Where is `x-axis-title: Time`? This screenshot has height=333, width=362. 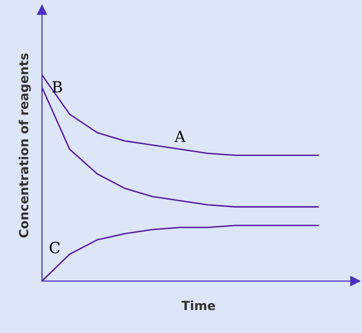
x-axis-title: Time is located at coordinates (198, 305).